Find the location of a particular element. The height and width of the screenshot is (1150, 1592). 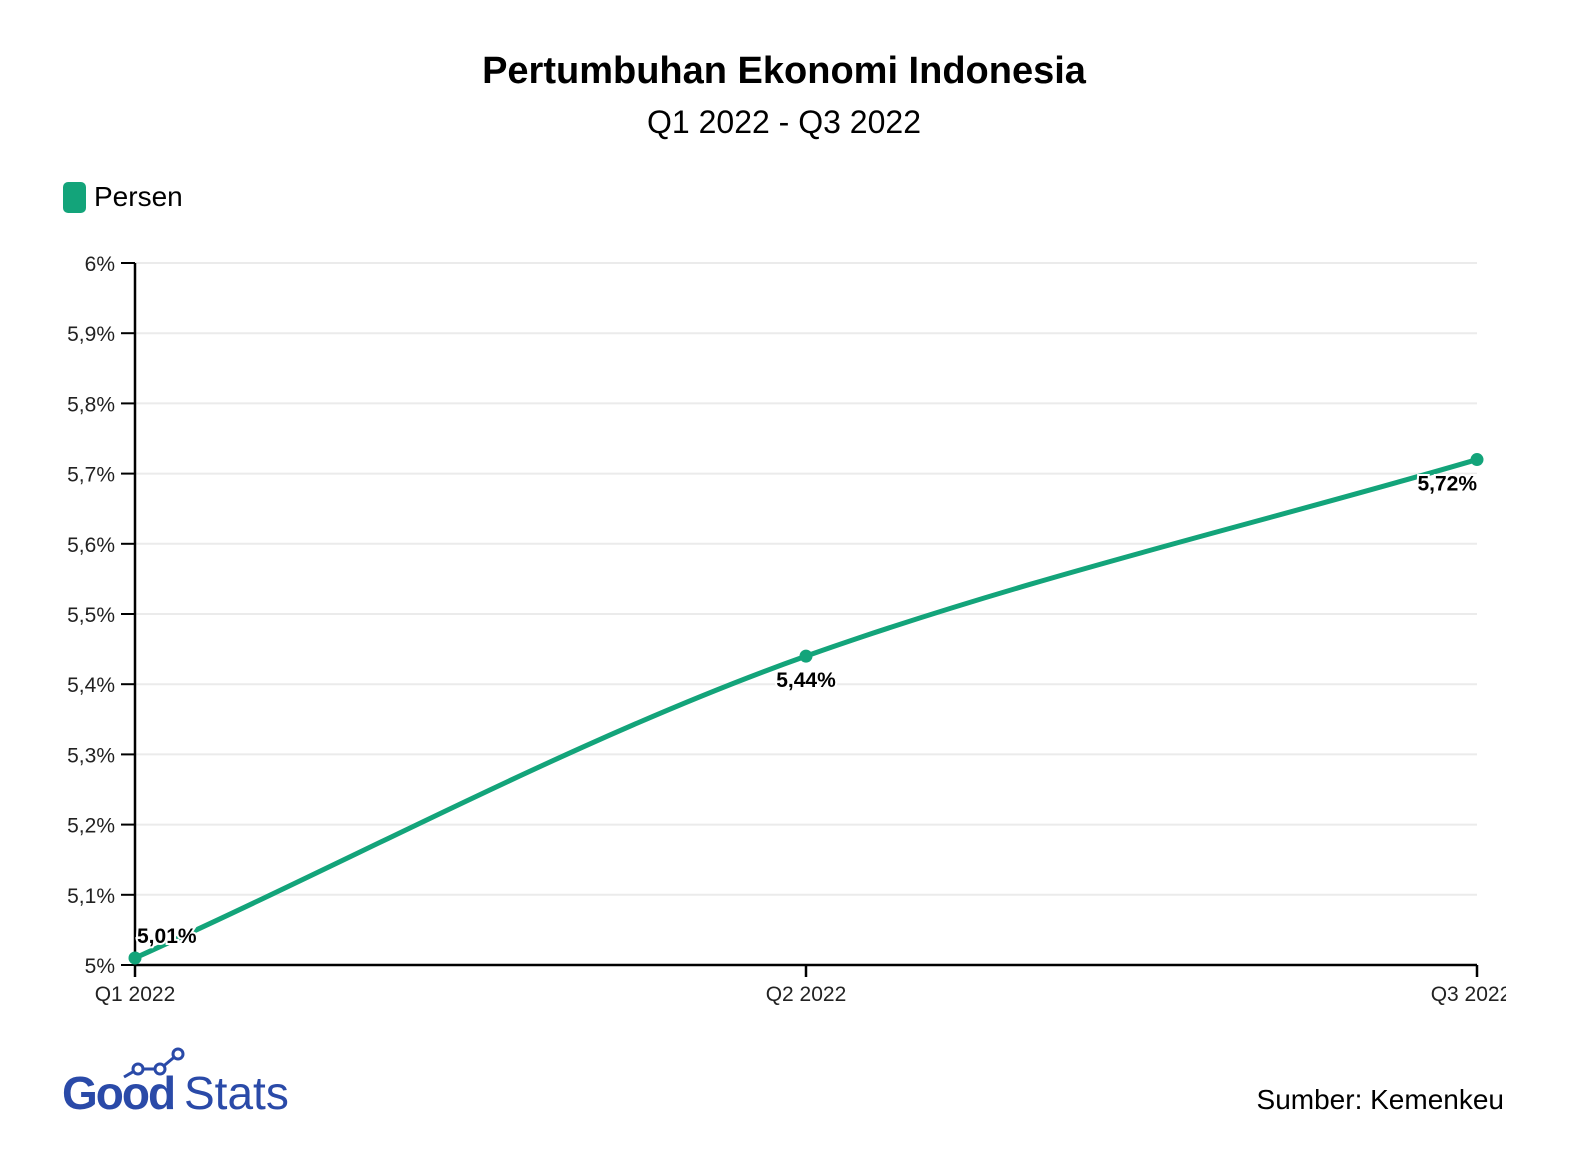

y-tick-label: 6% is located at coordinates (100, 264).